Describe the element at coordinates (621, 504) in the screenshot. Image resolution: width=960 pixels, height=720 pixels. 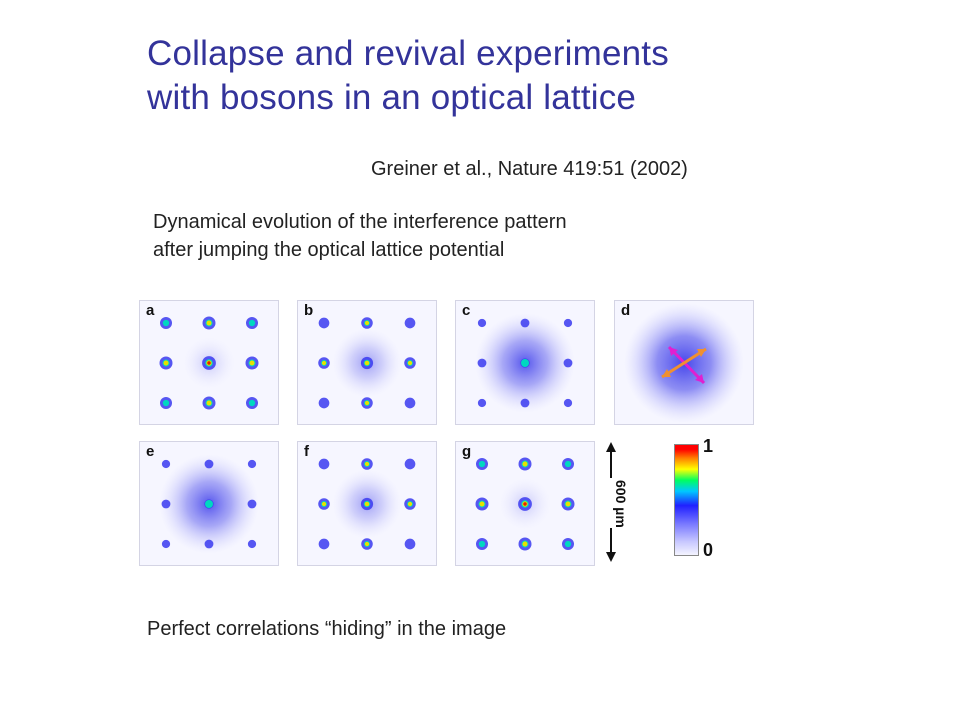
I see `scale-label: 600 µm` at that location.